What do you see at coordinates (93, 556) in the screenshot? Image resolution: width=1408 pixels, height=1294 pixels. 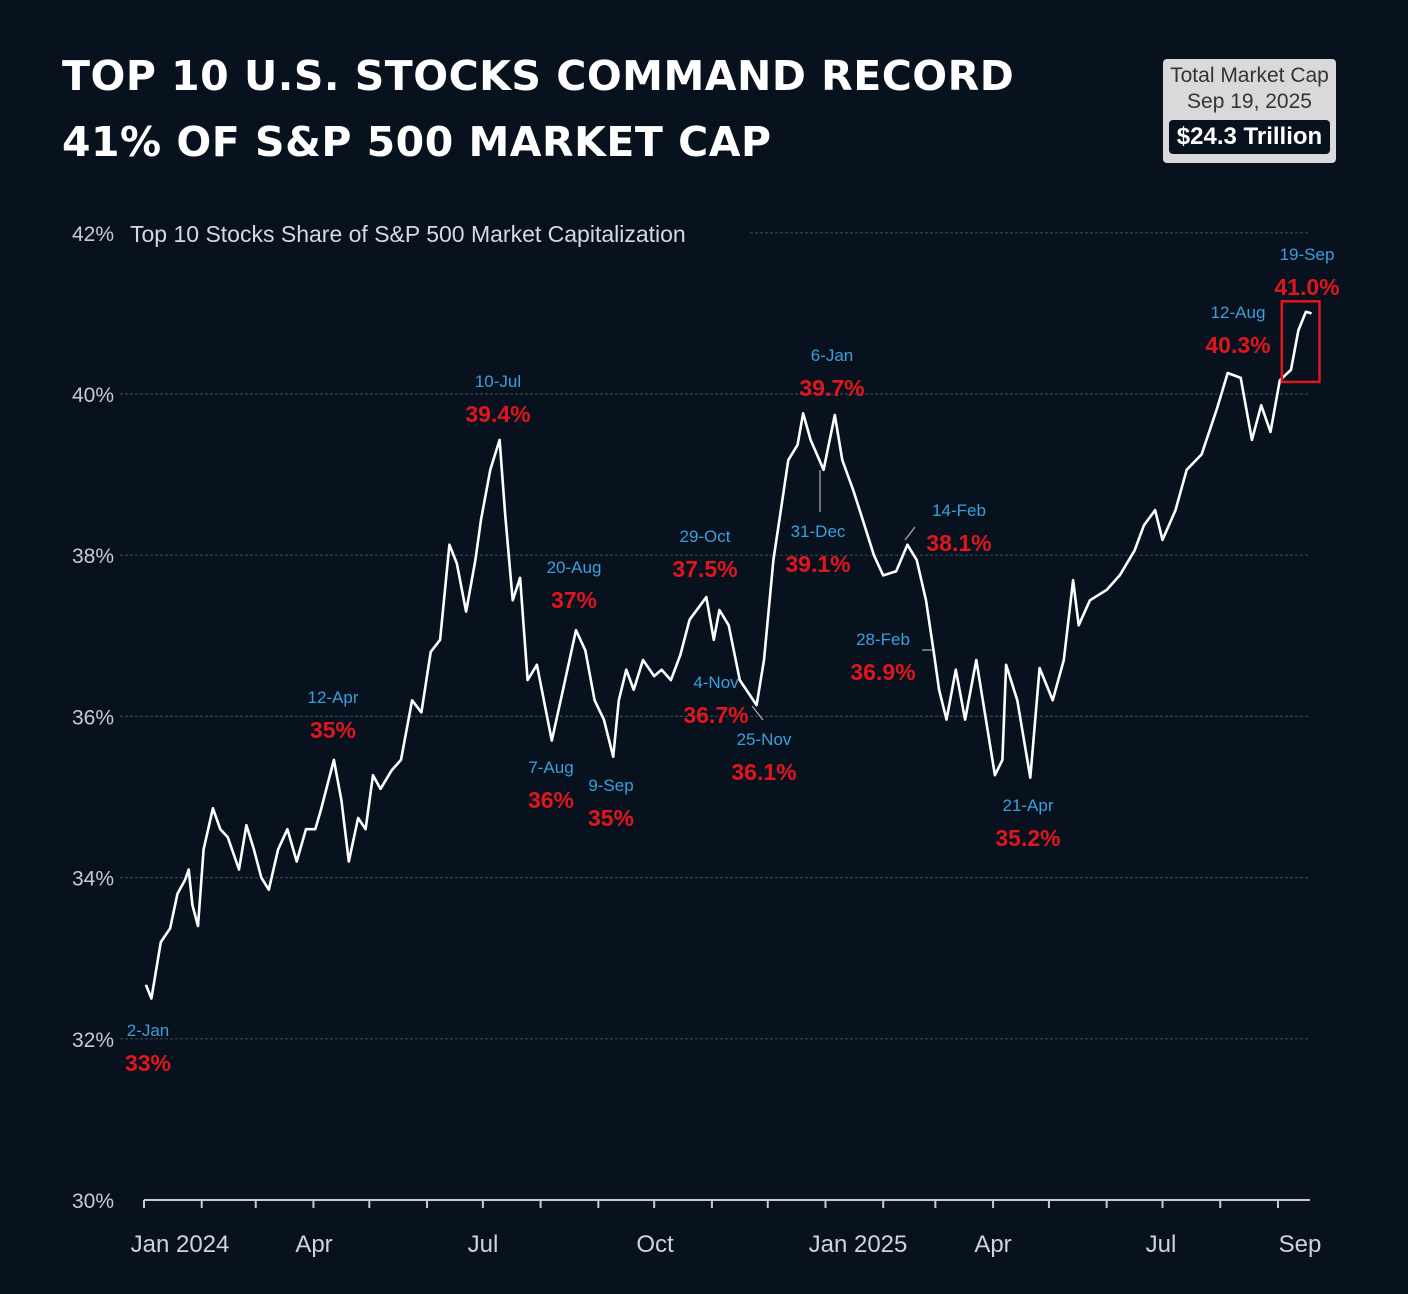 I see `y-tick-label: 38%` at bounding box center [93, 556].